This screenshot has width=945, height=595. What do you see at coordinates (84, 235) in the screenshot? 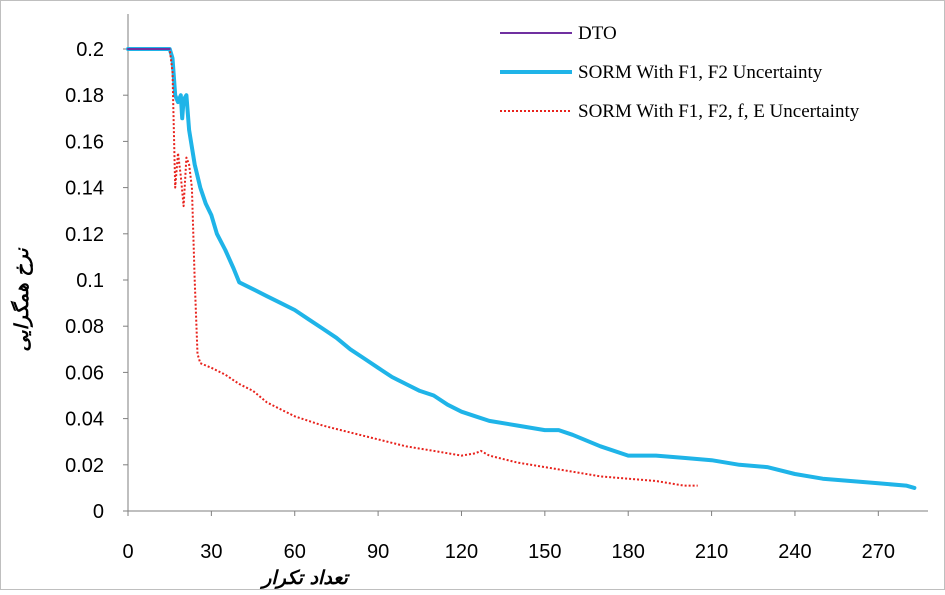
I see `y-tick-label: 0.12` at bounding box center [84, 235].